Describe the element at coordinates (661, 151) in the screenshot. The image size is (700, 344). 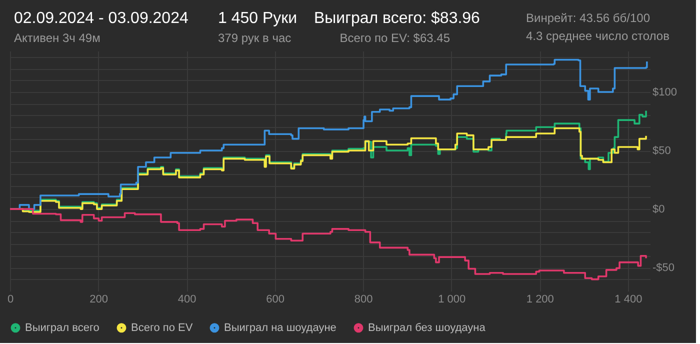
I see `y-tick-label: $50` at that location.